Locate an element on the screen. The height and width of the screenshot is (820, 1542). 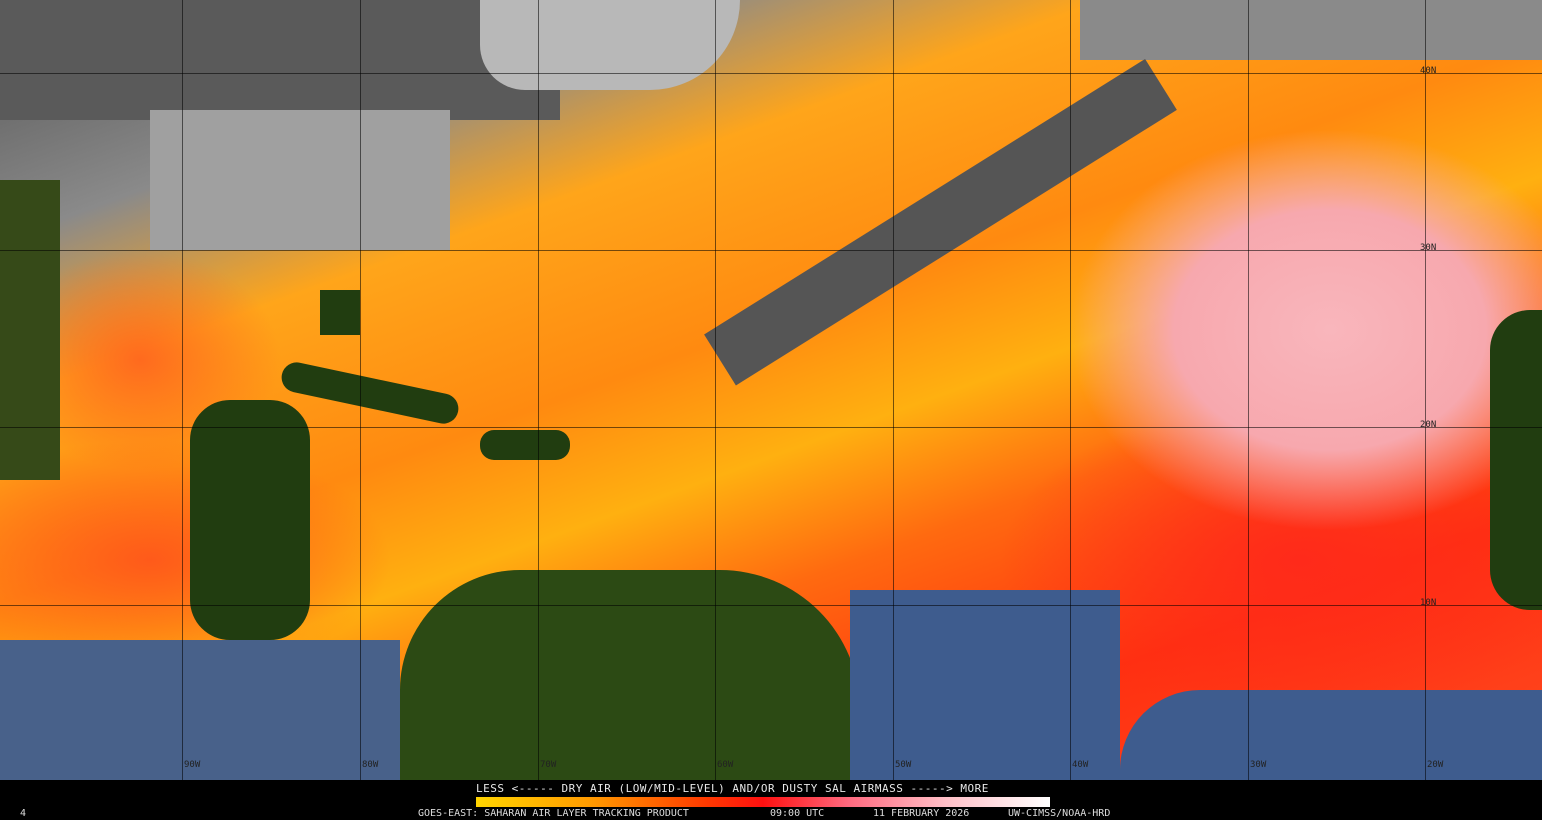
northeast-clouds is located at coordinates (1311, 30).